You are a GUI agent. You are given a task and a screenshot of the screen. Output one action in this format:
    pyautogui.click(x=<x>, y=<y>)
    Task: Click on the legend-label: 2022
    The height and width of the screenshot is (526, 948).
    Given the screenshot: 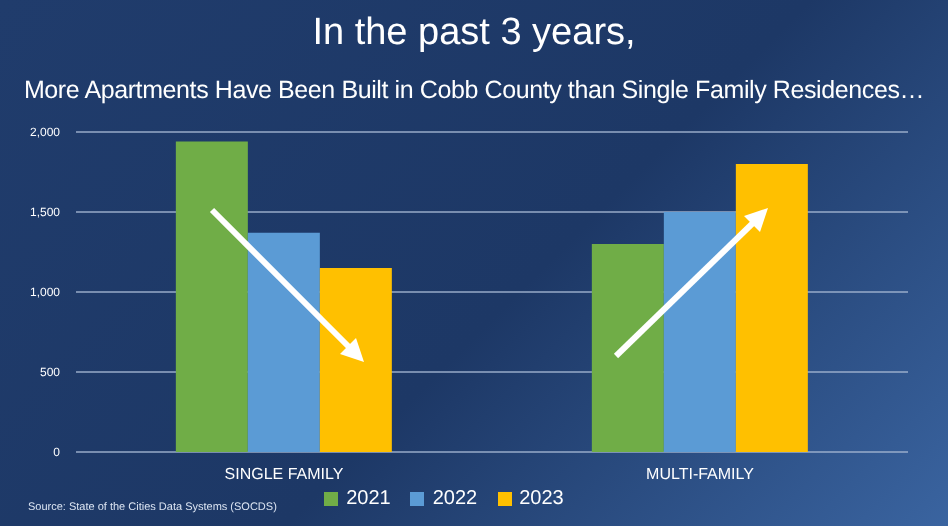 What is the action you would take?
    pyautogui.click(x=455, y=499)
    